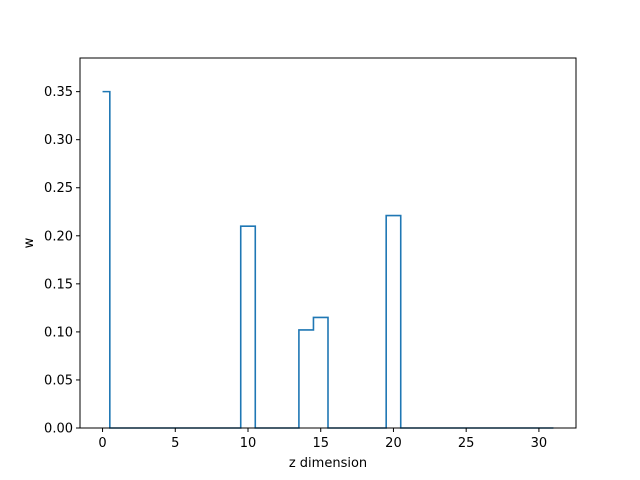  I want to click on y-axis-label: w, so click(29, 242).